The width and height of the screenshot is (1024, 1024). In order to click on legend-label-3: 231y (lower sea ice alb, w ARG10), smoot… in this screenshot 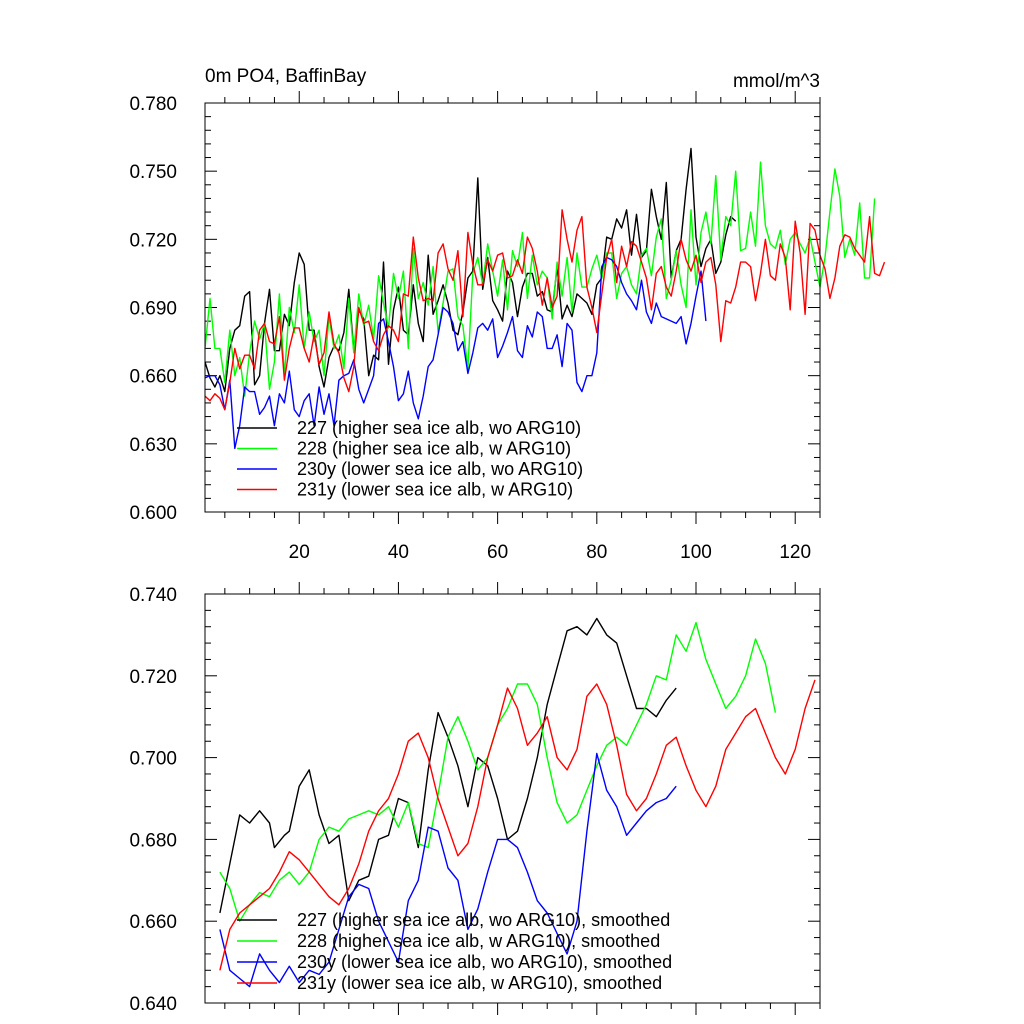, I will do `click(479, 983)`.